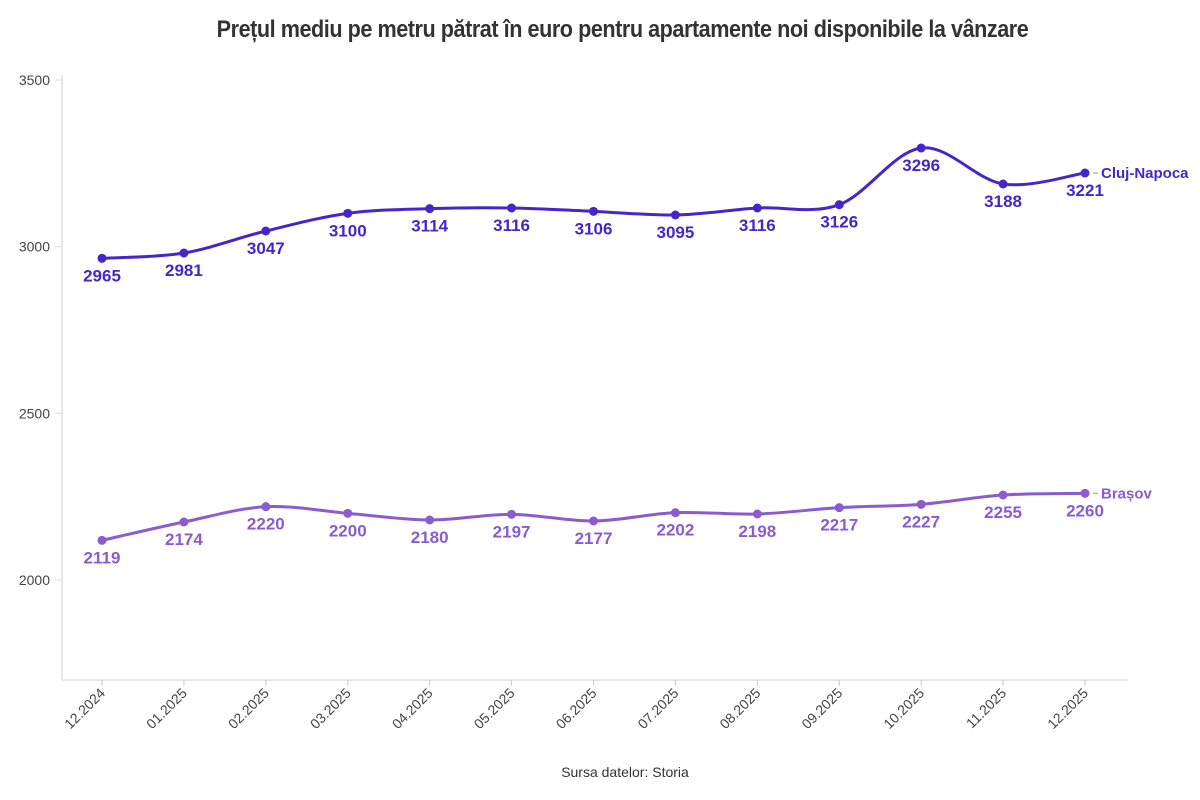 This screenshot has width=1200, height=800. I want to click on y-tick-label: 2500, so click(34, 413).